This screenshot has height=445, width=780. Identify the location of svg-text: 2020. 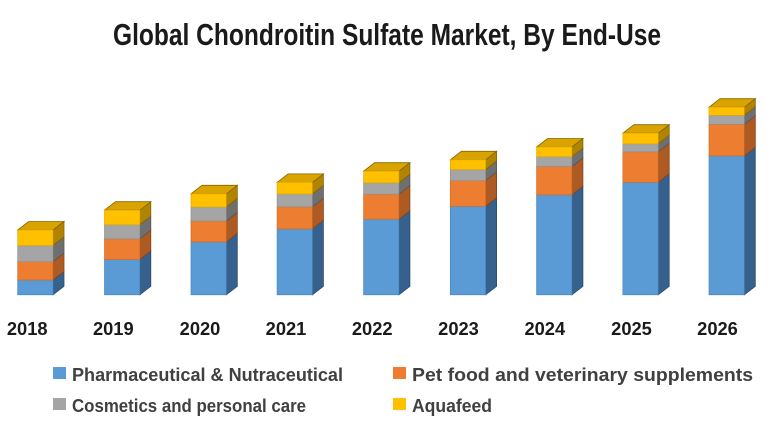
(200, 328).